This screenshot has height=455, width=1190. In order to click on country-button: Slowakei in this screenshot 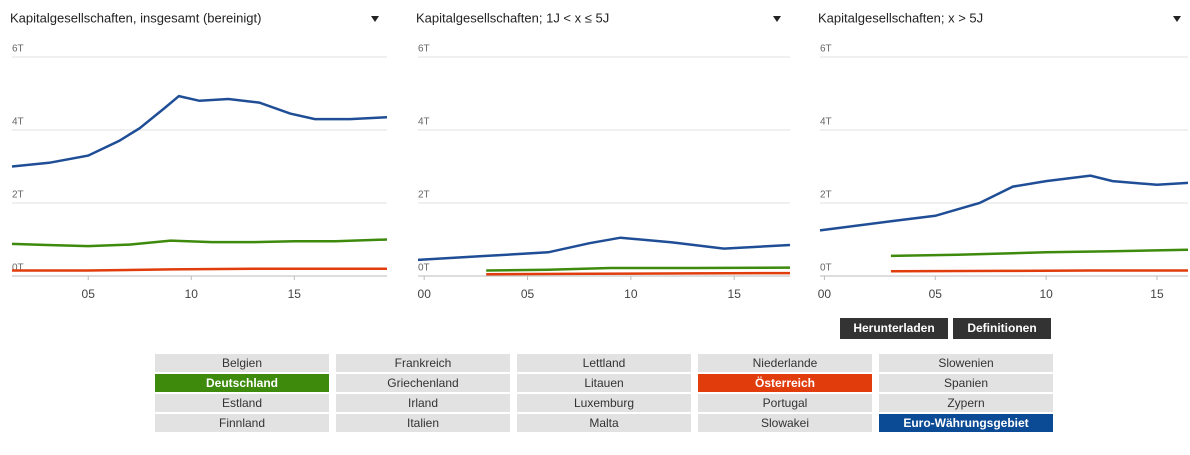, I will do `click(785, 423)`.